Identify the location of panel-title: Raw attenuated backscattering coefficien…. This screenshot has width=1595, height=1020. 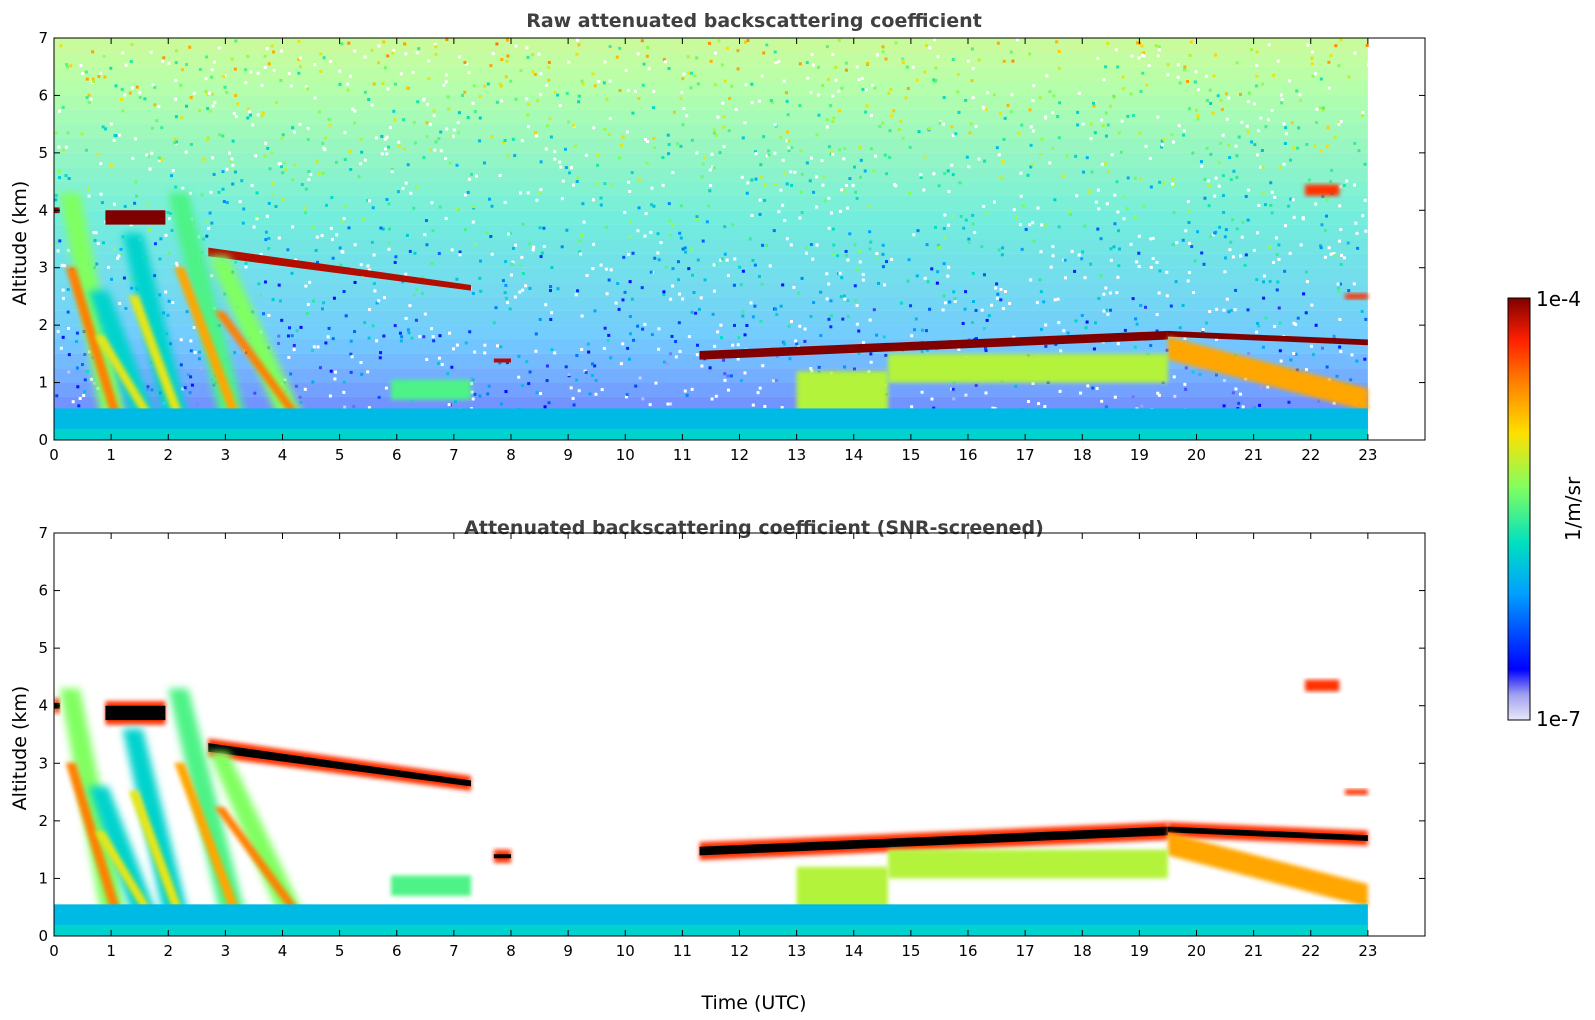
(754, 21).